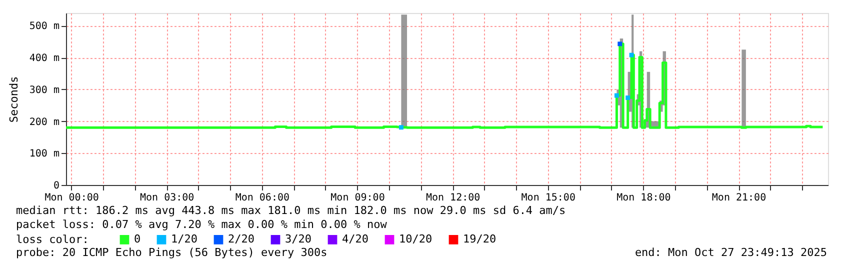 Image resolution: width=857 pixels, height=267 pixels. Describe the element at coordinates (44, 26) in the screenshot. I see `y-tick-label: 500 m` at that location.